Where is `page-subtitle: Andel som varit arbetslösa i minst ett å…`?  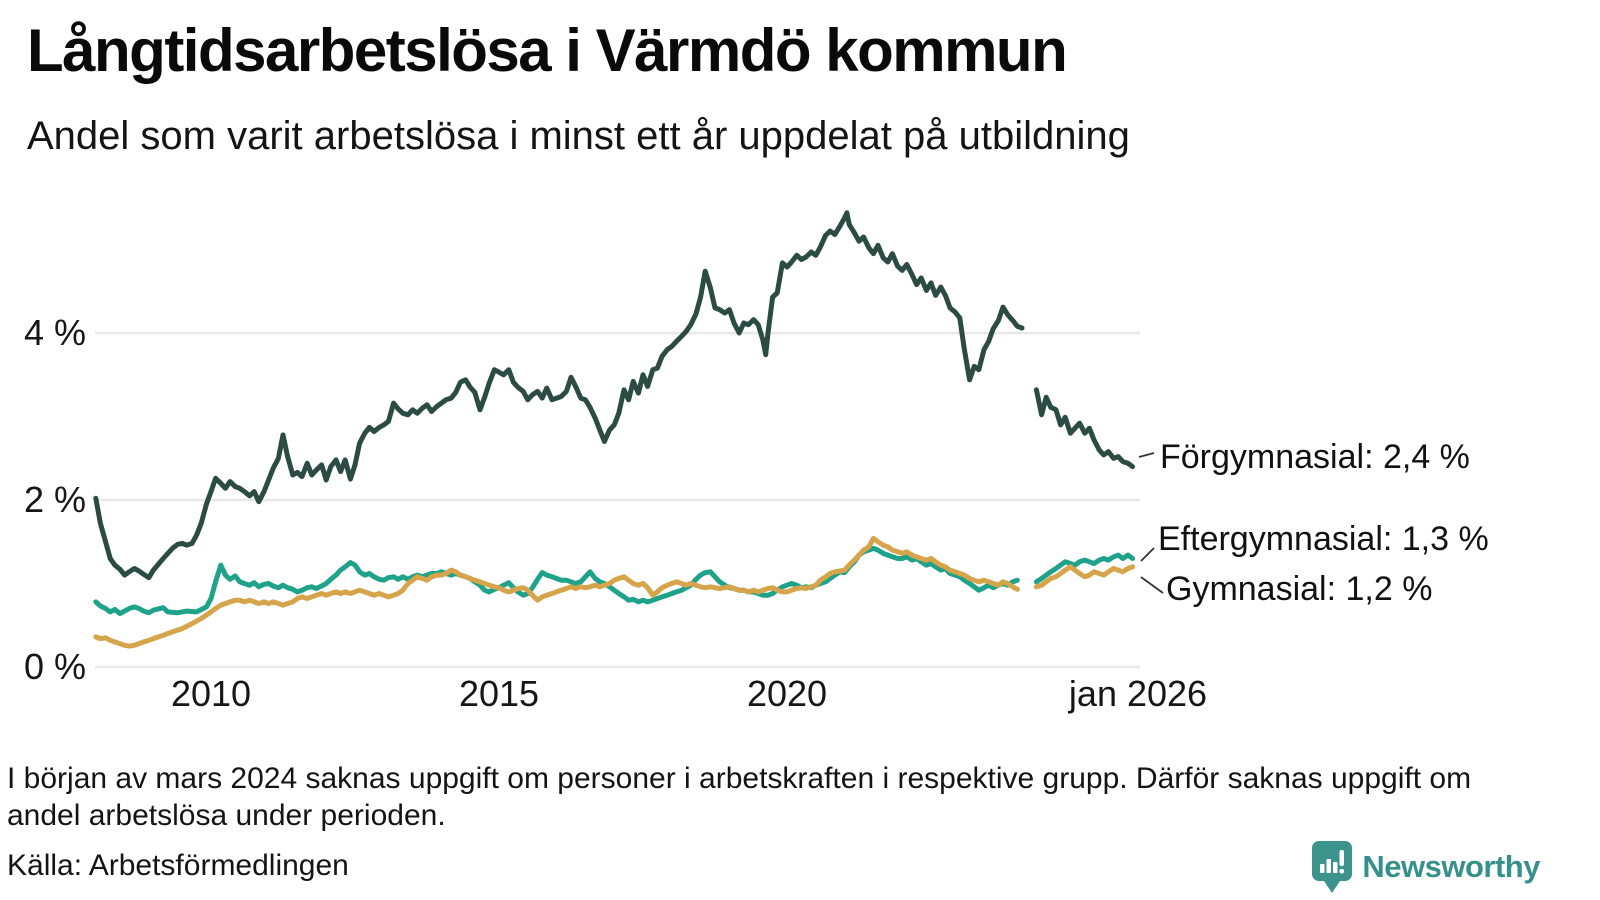
page-subtitle: Andel som varit arbetslösa i minst ett å… is located at coordinates (578, 136).